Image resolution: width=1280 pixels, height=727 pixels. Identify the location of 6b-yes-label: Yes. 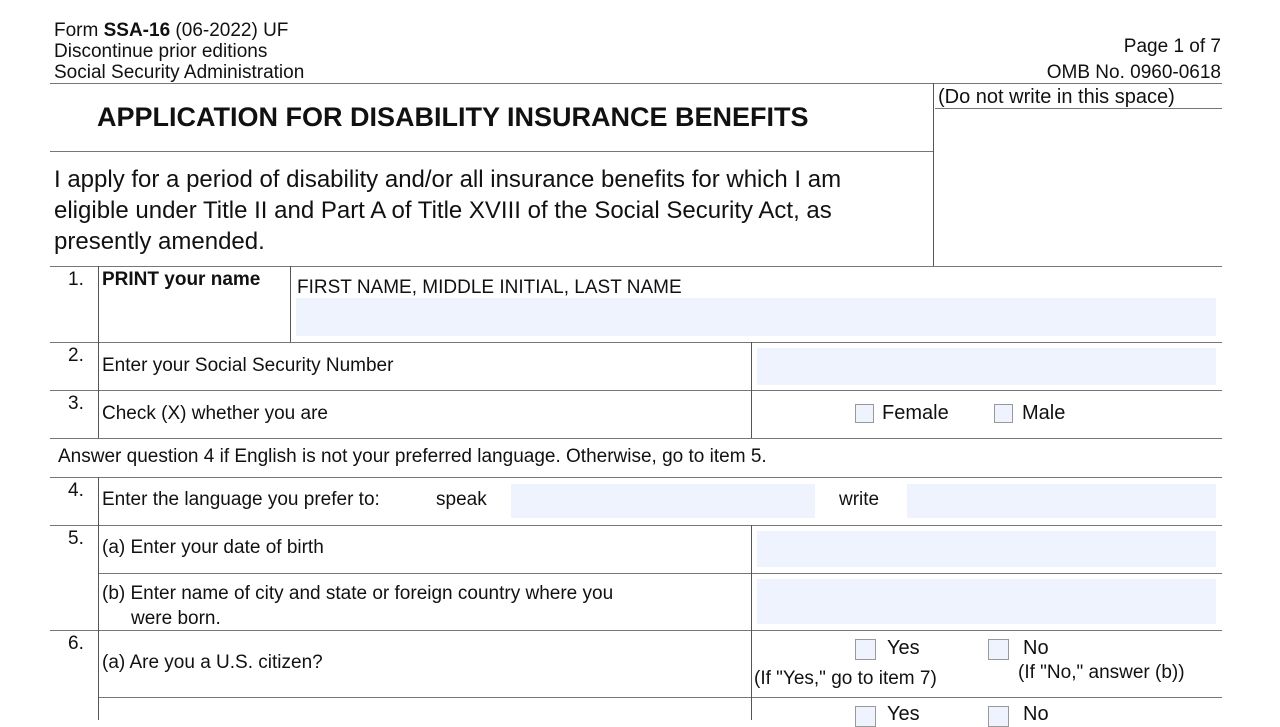
(903, 714).